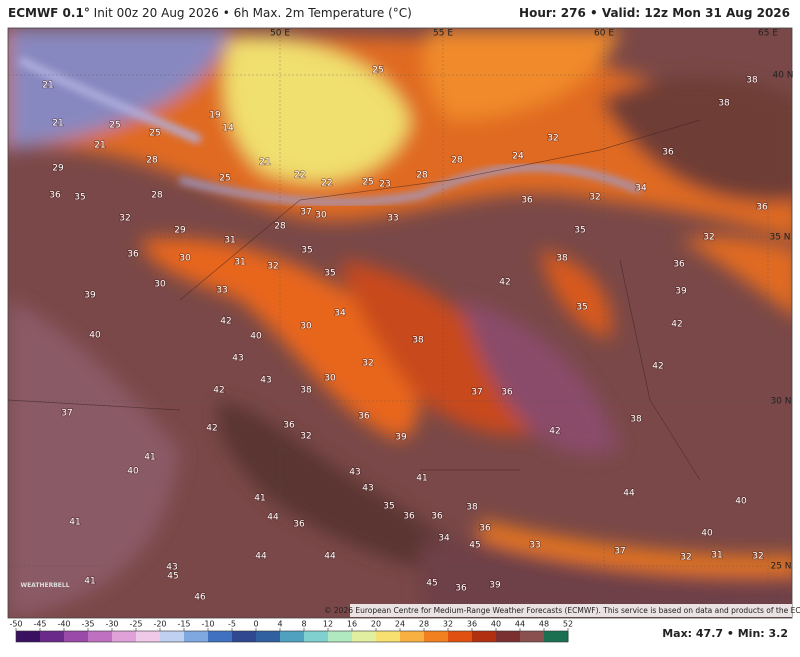 Image resolution: width=800 pixels, height=657 pixels. Describe the element at coordinates (780, 567) in the screenshot. I see `grid-label: 25 N` at that location.